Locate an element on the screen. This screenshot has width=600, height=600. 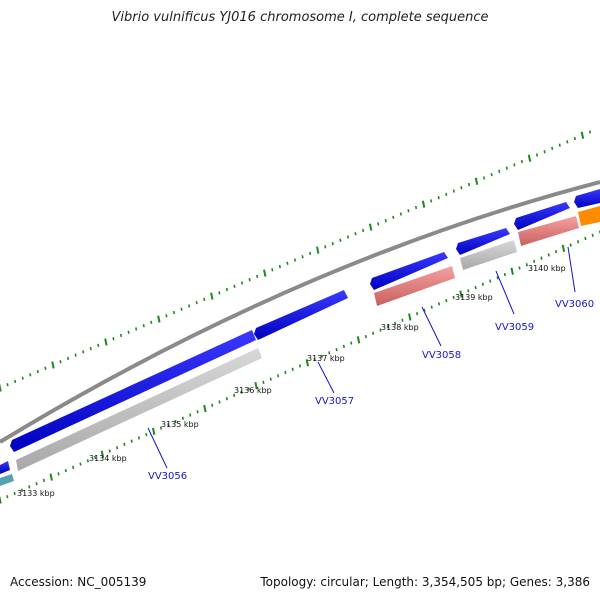
gray-feature-small is located at coordinates (488, 255).